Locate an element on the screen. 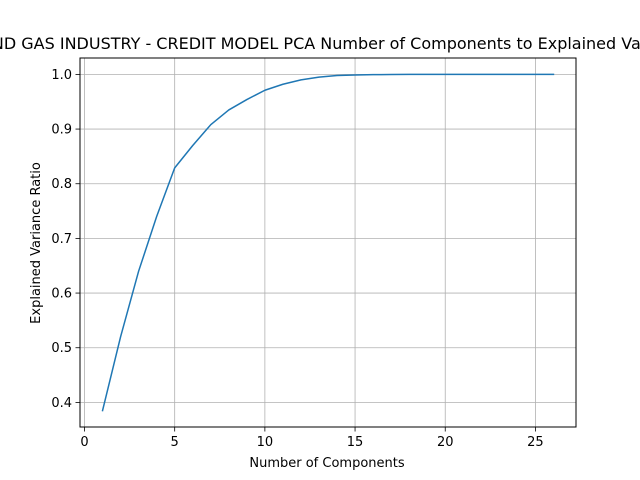 Image resolution: width=640 pixels, height=480 pixels. y-tick-label: 0.6 is located at coordinates (61, 294).